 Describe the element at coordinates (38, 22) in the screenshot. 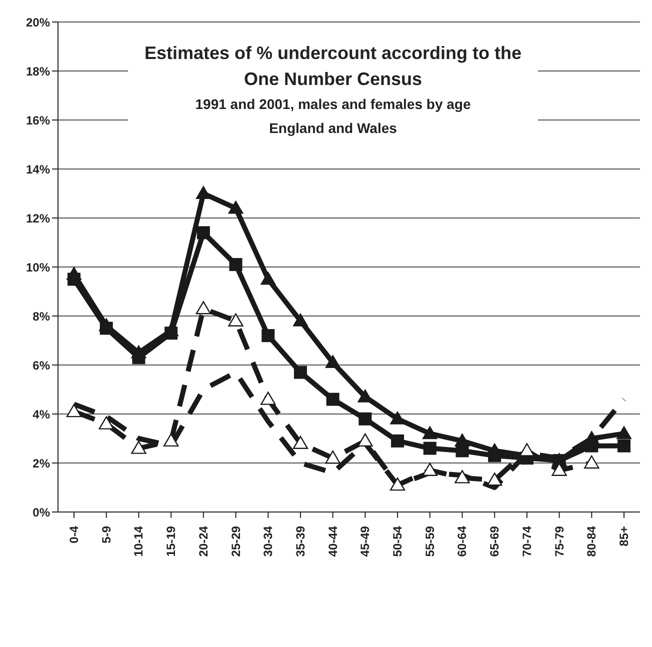

I see `y-tick-label: 20%` at that location.